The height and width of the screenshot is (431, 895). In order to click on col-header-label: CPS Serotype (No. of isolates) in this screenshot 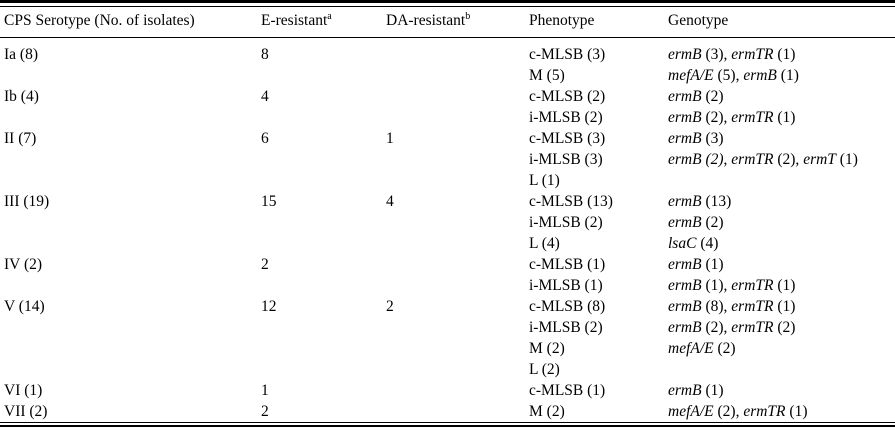, I will do `click(99, 20)`.